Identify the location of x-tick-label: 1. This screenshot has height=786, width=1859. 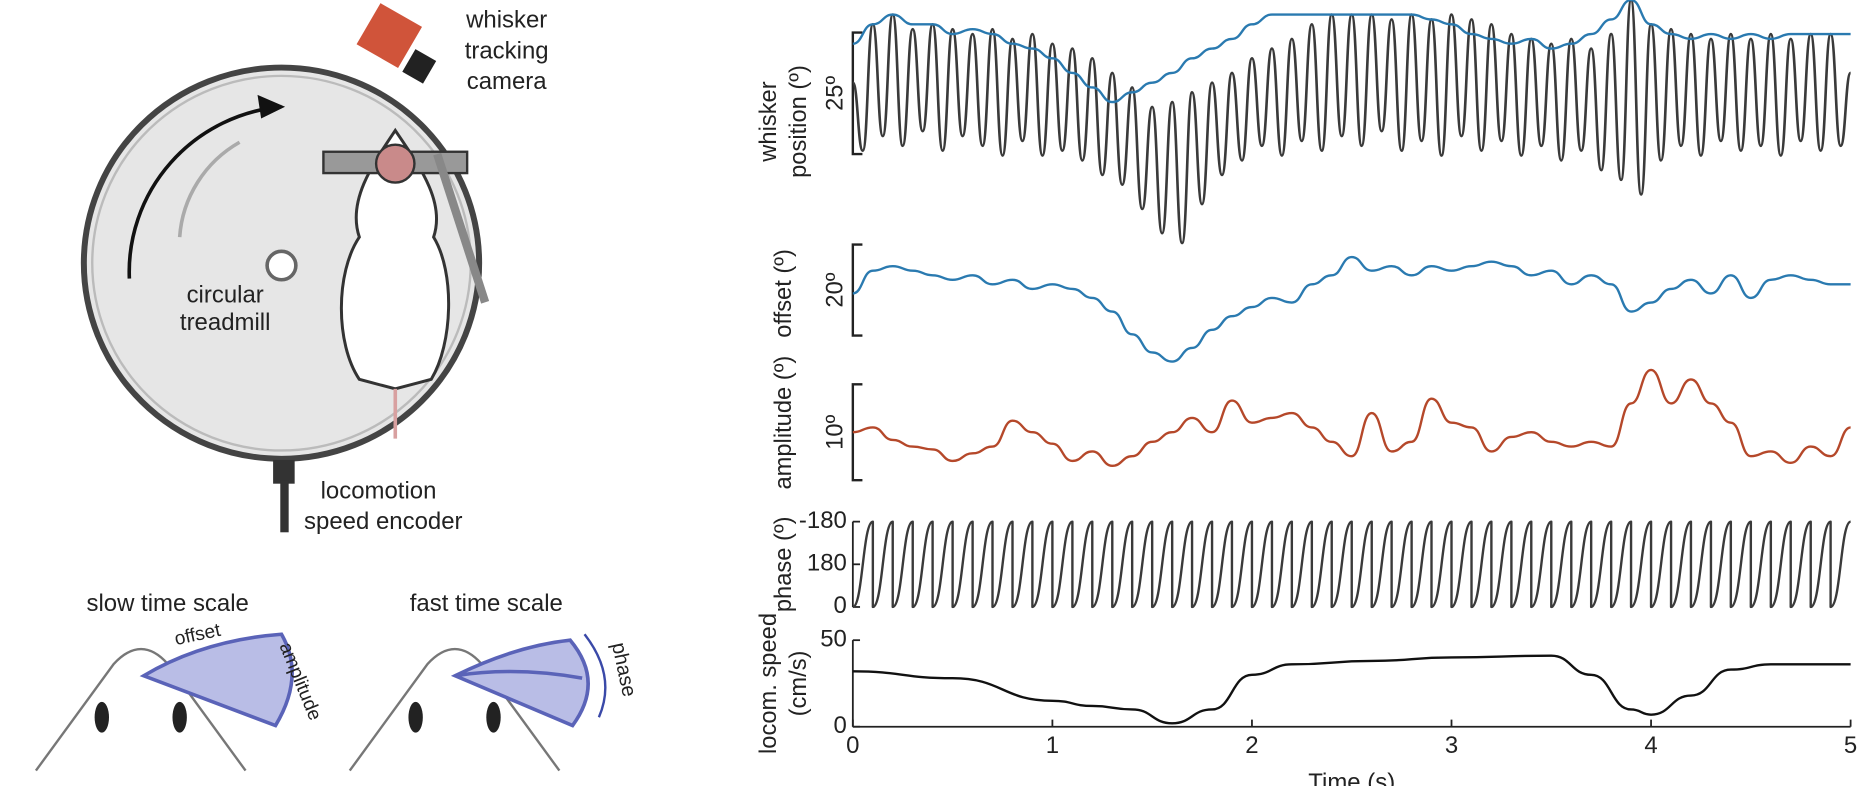
(1052, 745).